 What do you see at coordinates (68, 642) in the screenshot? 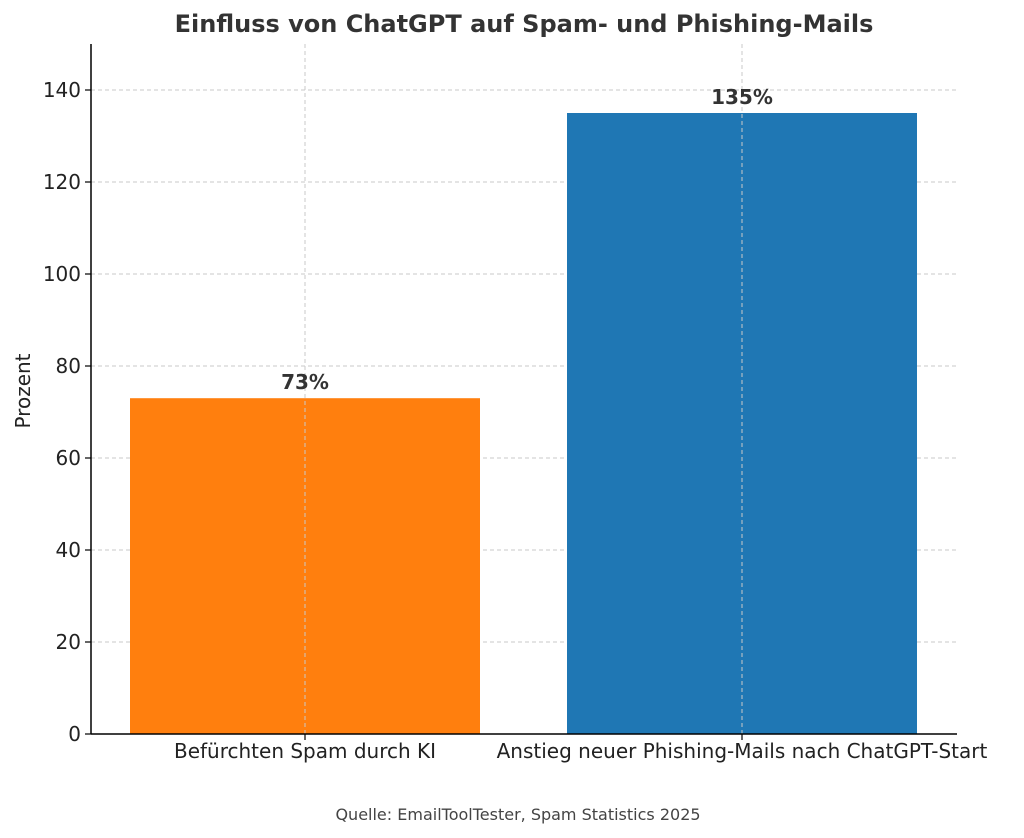
I see `y-tick-label: 20` at bounding box center [68, 642].